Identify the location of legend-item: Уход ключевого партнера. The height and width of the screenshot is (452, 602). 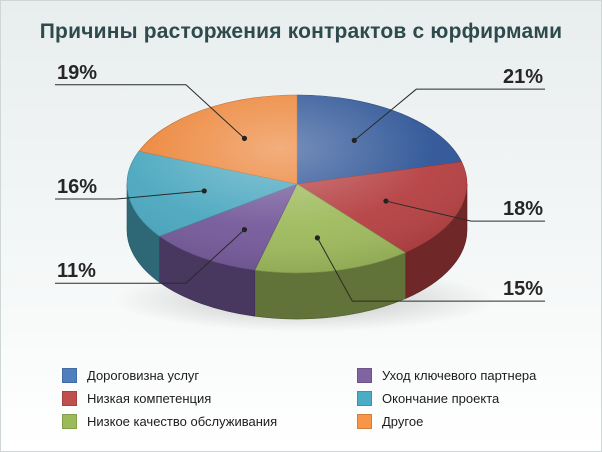
(446, 375).